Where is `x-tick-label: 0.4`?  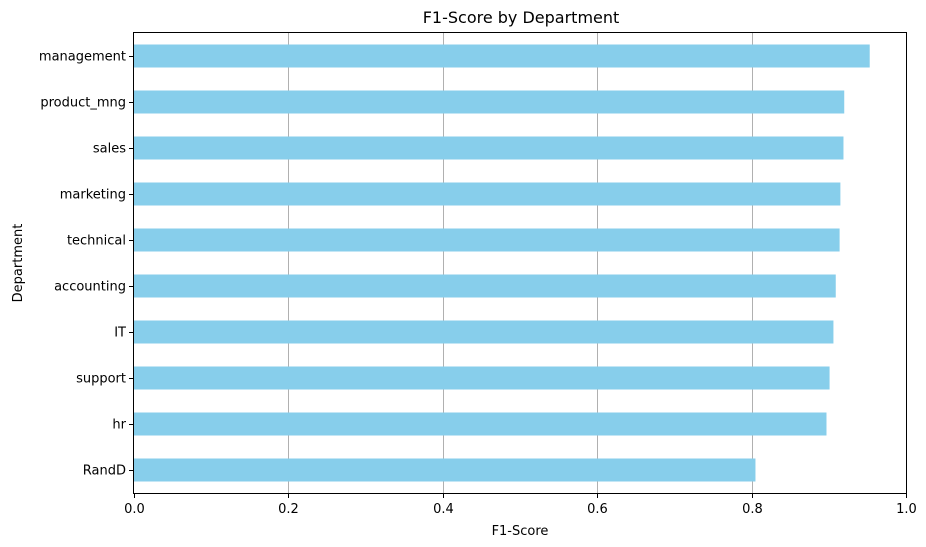
x-tick-label: 0.4 is located at coordinates (443, 509).